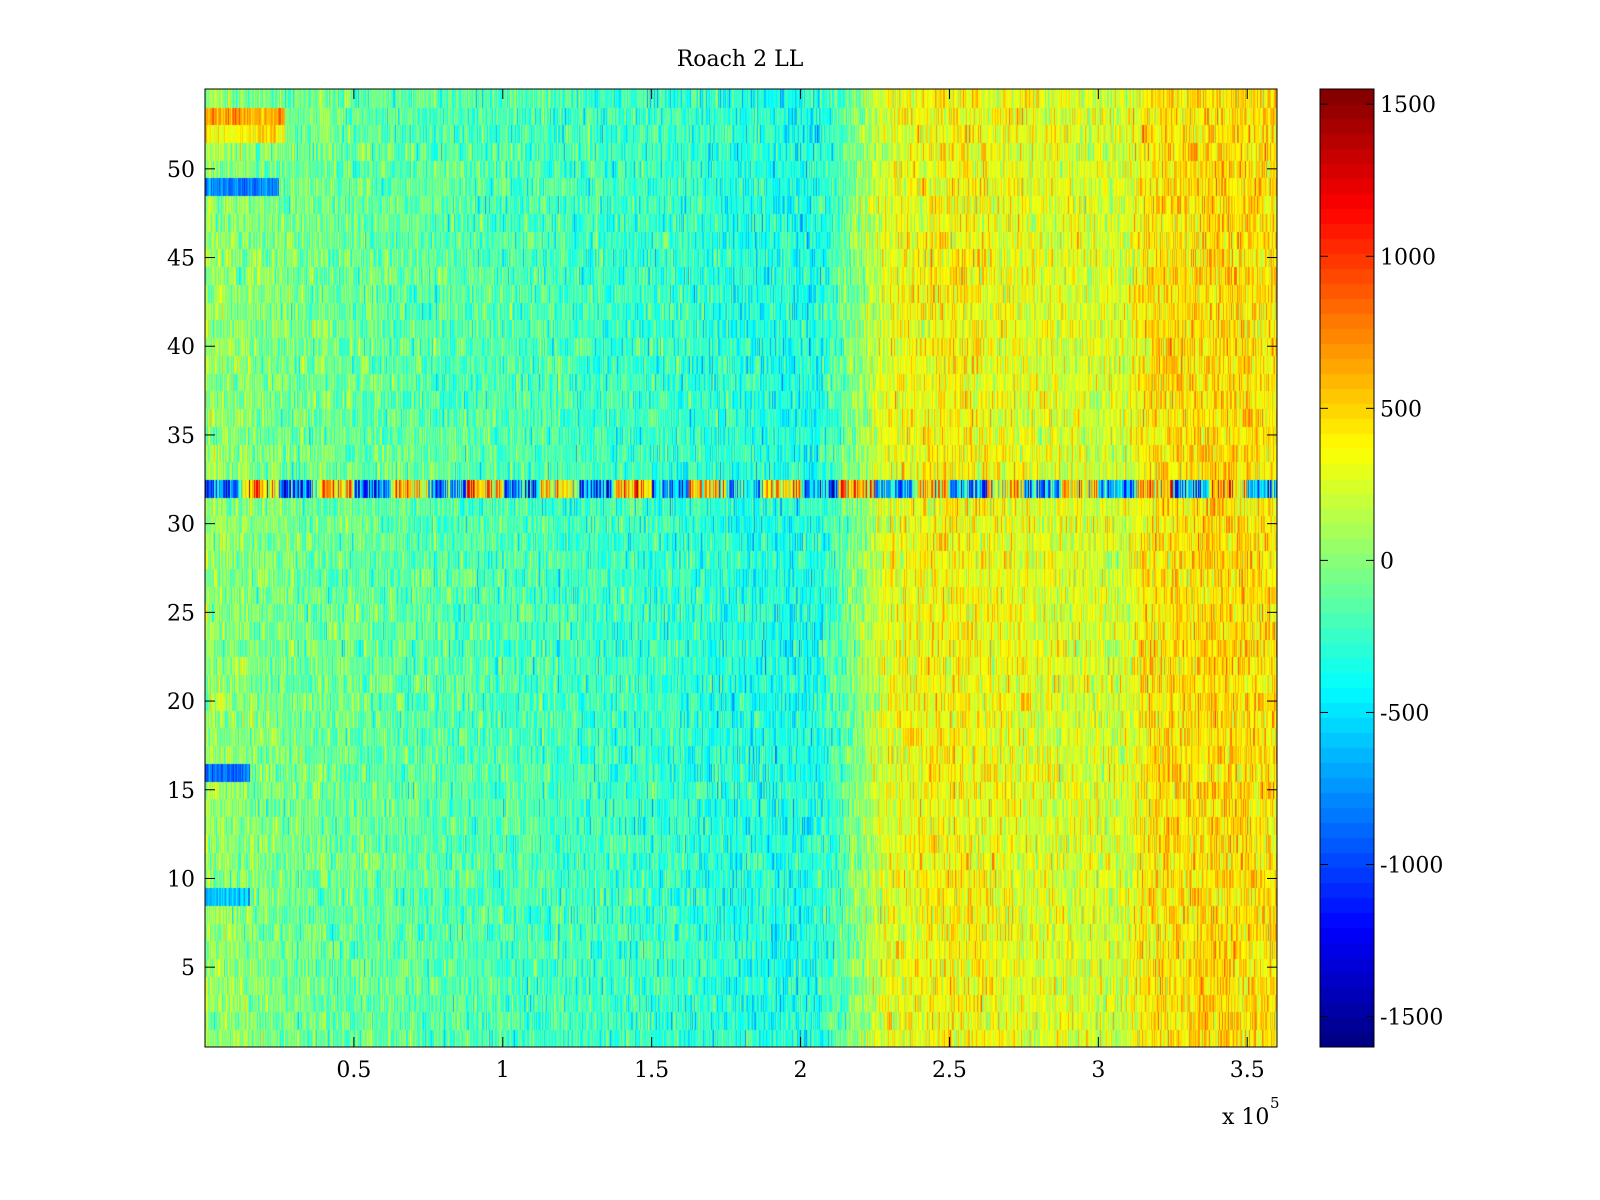 This screenshot has width=1600, height=1200. Describe the element at coordinates (1247, 1070) in the screenshot. I see `x-tick-label: 3.5` at that location.